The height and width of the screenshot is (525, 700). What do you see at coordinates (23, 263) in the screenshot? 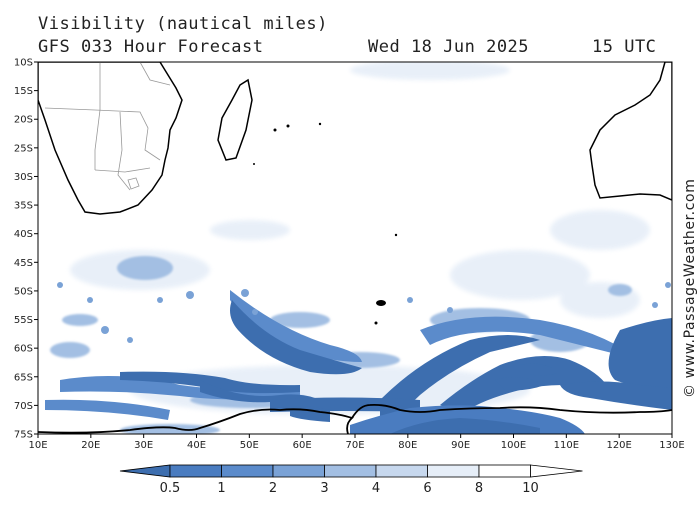
I see `lat-label: 45S` at bounding box center [23, 263].